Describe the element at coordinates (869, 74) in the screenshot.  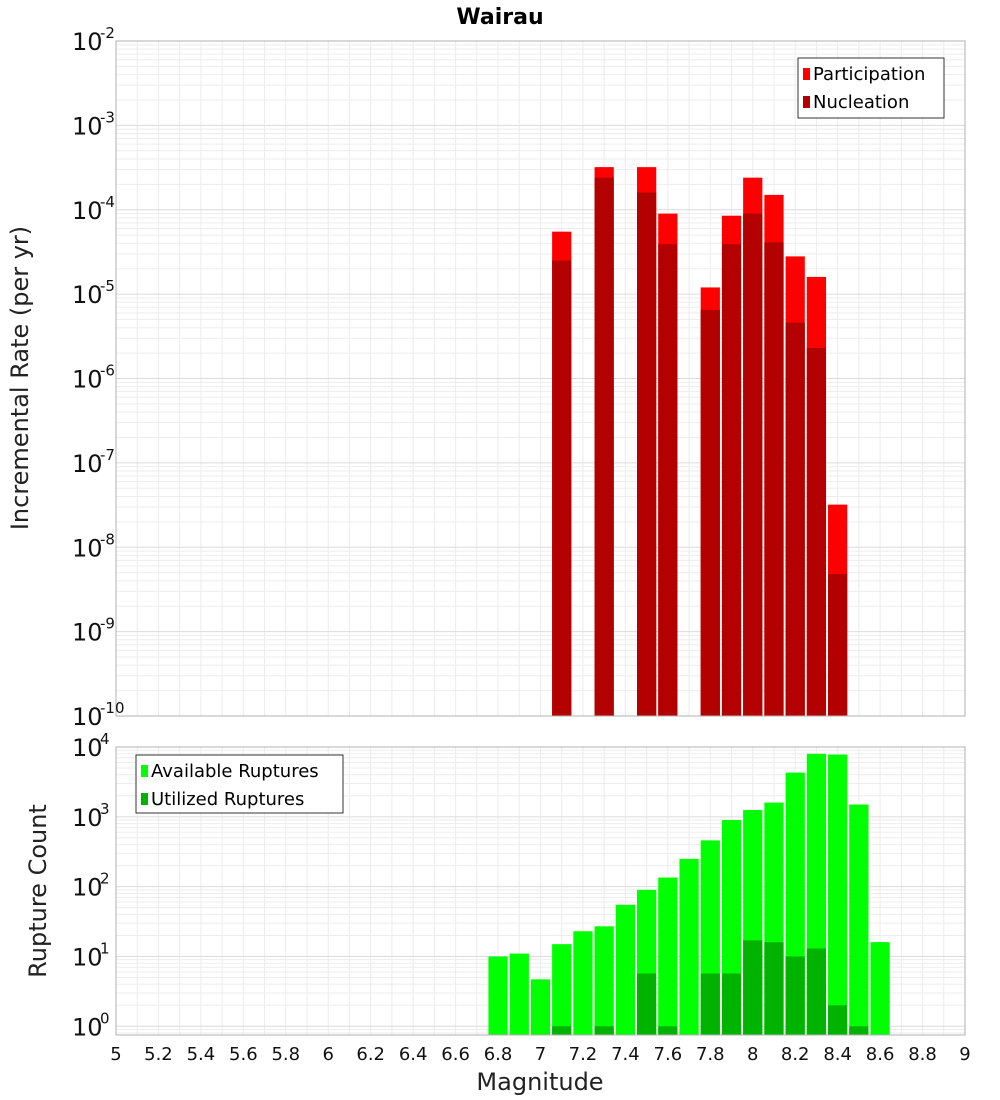
I see `legend-entry: Participation` at that location.